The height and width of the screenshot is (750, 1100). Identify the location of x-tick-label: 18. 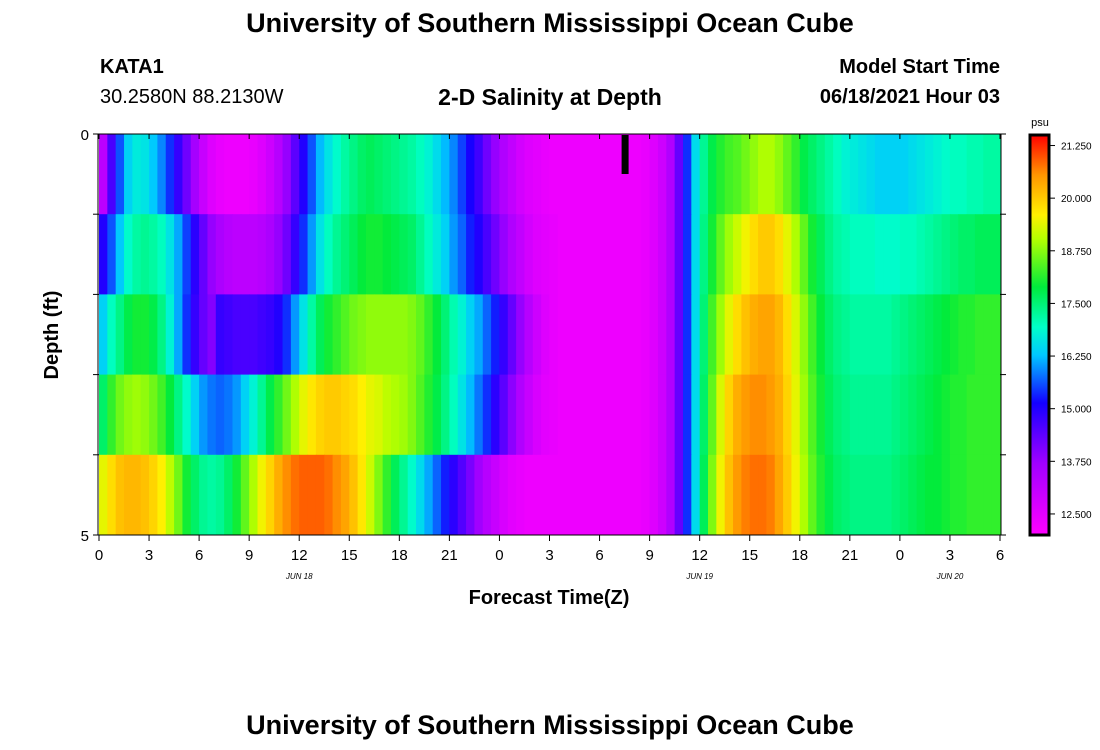
(399, 555).